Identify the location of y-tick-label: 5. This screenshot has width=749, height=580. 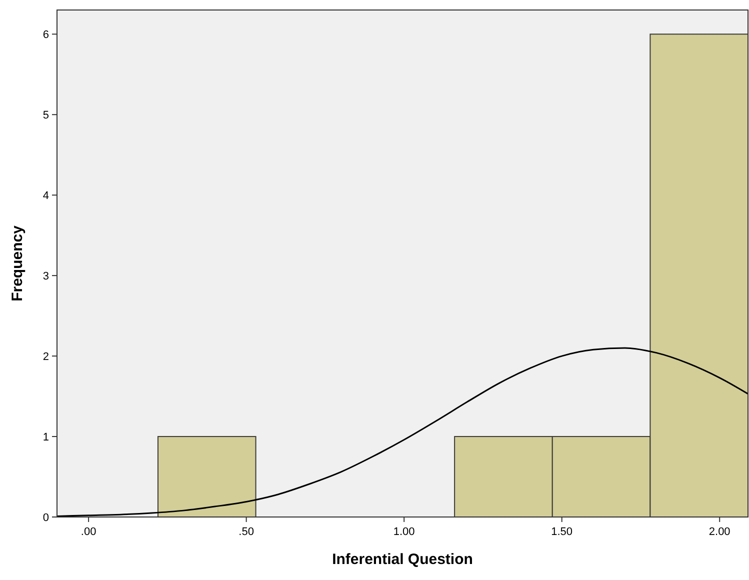
(45, 115).